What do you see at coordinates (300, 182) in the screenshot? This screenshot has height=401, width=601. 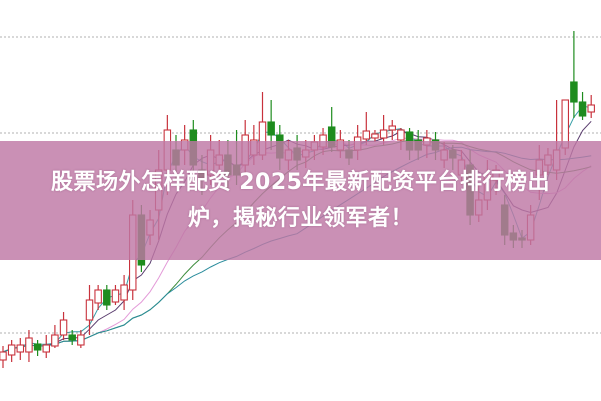 I see `headline-line-1: 股票场外怎样配资 2025年最新配资平台排行榜出` at bounding box center [300, 182].